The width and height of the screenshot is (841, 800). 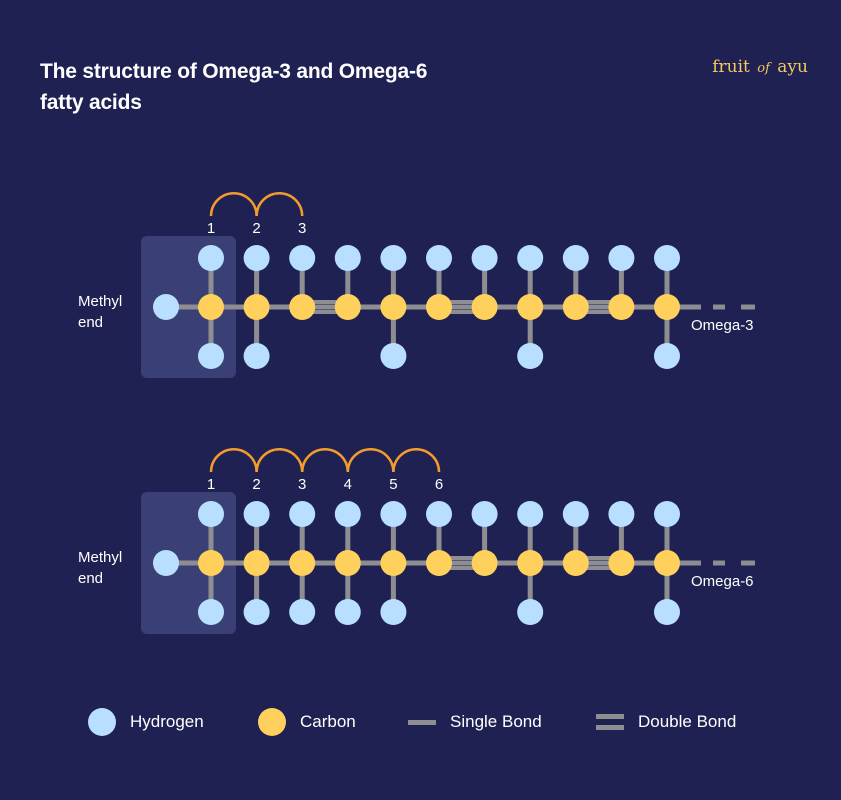 I want to click on legend-carbon-label: Carbon, so click(x=328, y=721).